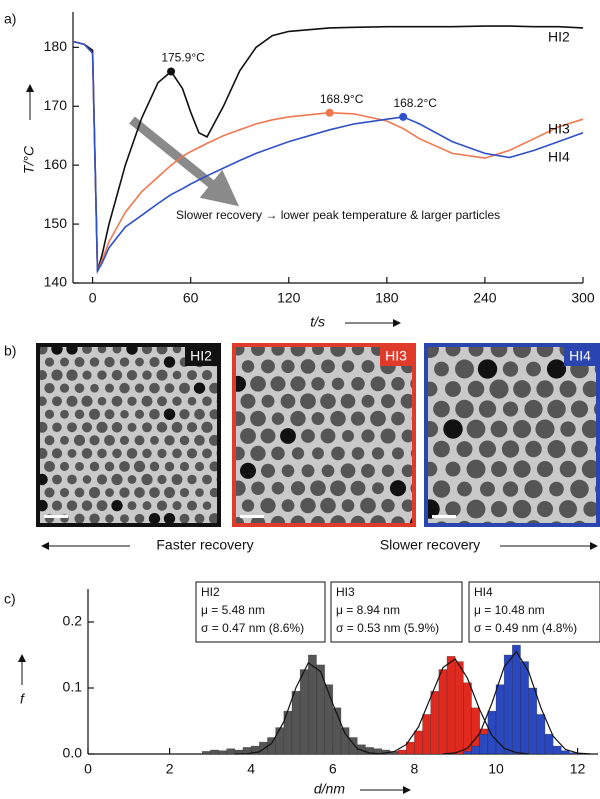 This screenshot has width=600, height=799. I want to click on stats-line: σ = 0.49 nm (4.8%), so click(525, 628).